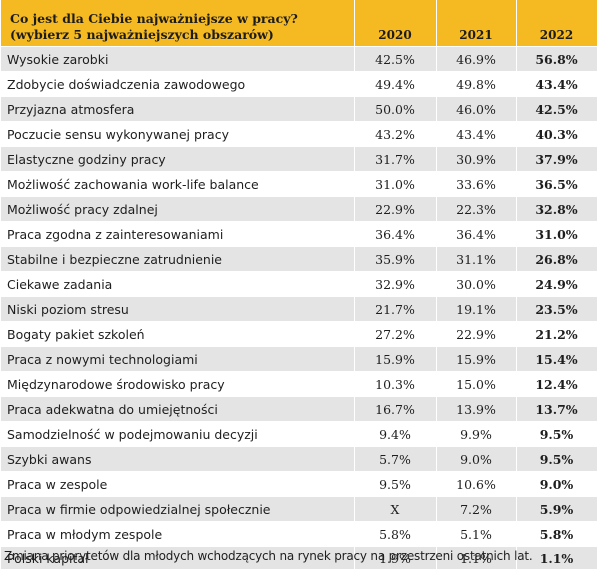  What do you see at coordinates (476, 159) in the screenshot?
I see `value-2021: 30.9%` at bounding box center [476, 159].